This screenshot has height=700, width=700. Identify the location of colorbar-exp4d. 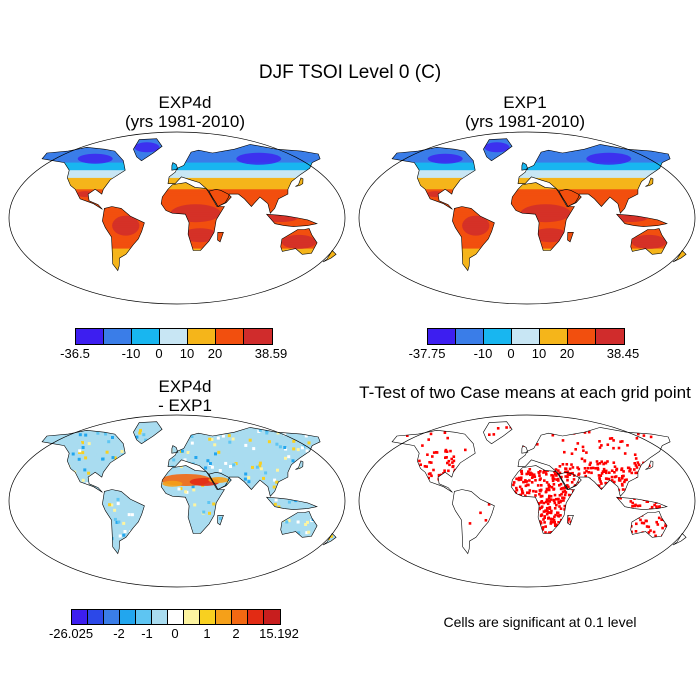
(174, 336).